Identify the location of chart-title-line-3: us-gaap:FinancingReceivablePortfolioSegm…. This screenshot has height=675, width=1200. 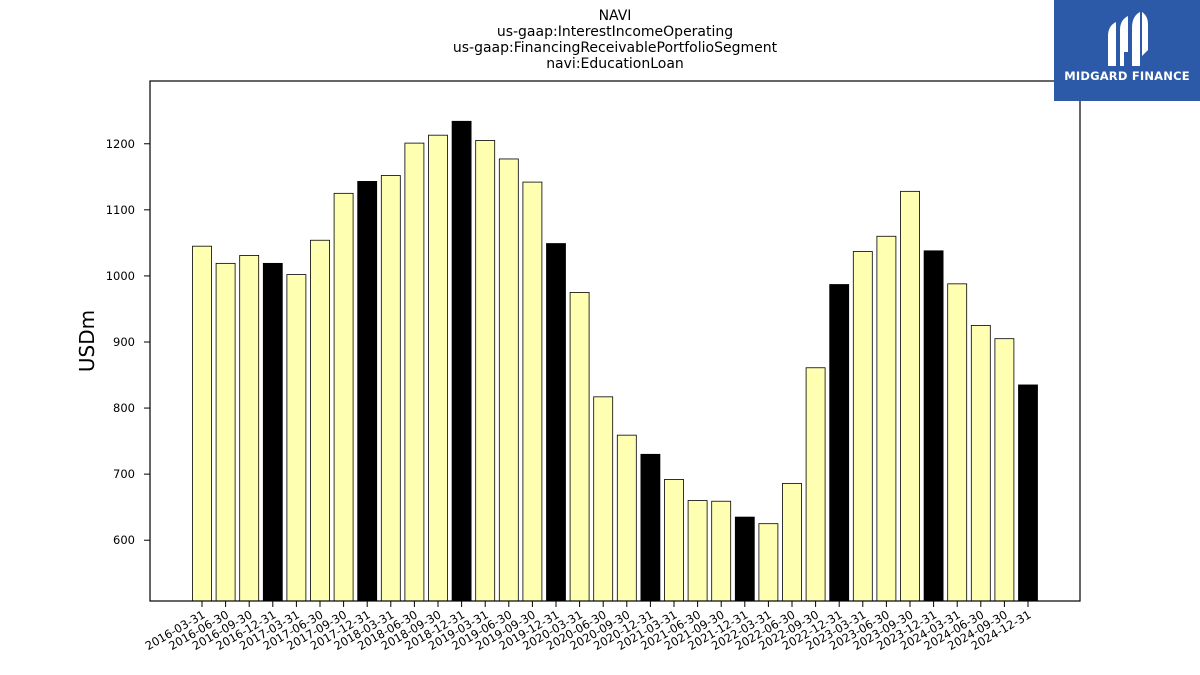
(615, 48).